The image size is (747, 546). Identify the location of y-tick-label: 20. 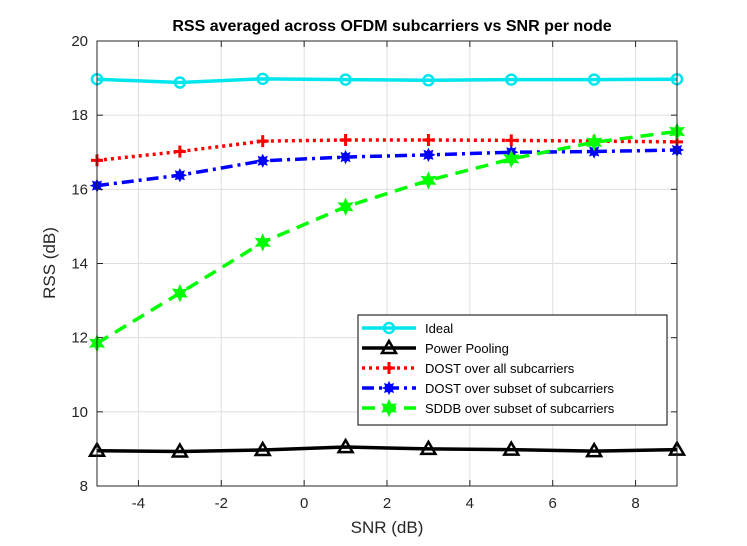
(79, 41).